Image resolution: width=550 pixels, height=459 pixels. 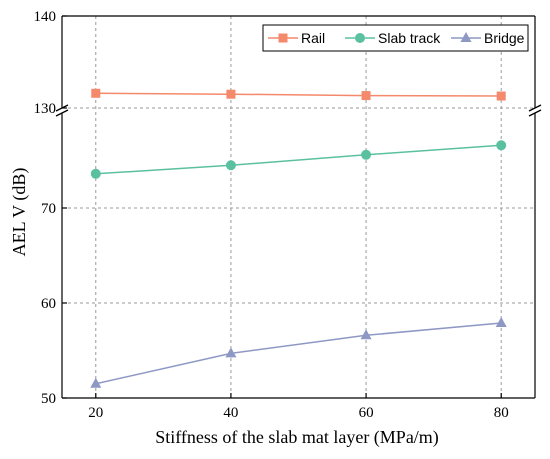 What do you see at coordinates (297, 437) in the screenshot?
I see `x-axis-title: Stiffness of the slab mat layer (MPa/m)` at bounding box center [297, 437].